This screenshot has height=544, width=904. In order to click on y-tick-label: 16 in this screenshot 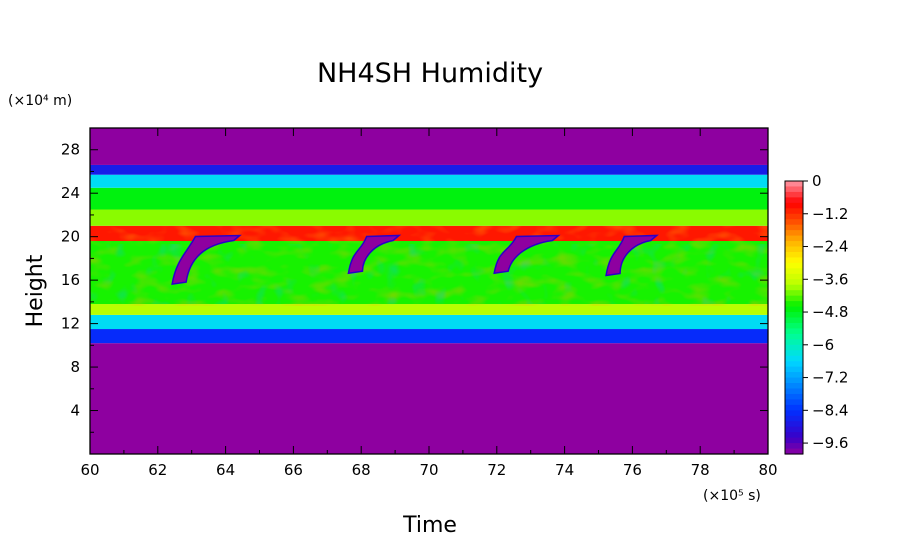, I will do `click(70, 280)`.